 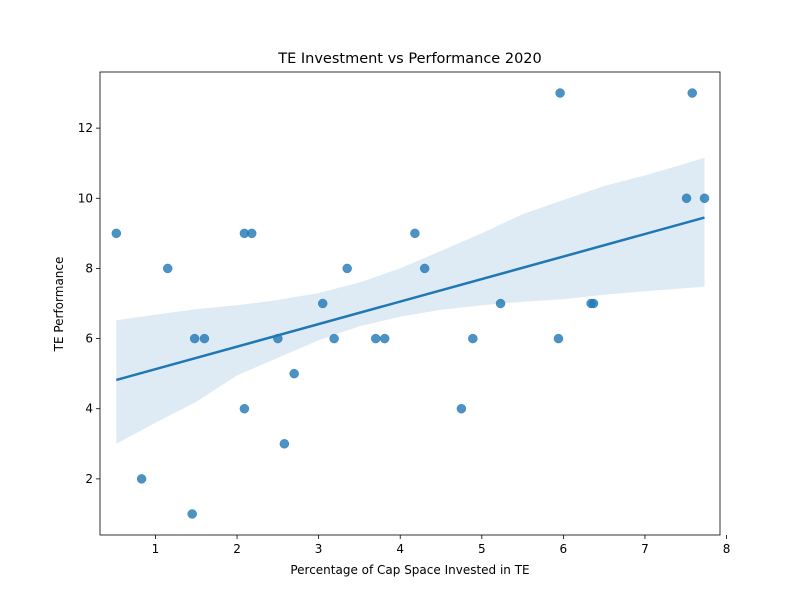 What do you see at coordinates (237, 549) in the screenshot?
I see `x-tick-label: 2` at bounding box center [237, 549].